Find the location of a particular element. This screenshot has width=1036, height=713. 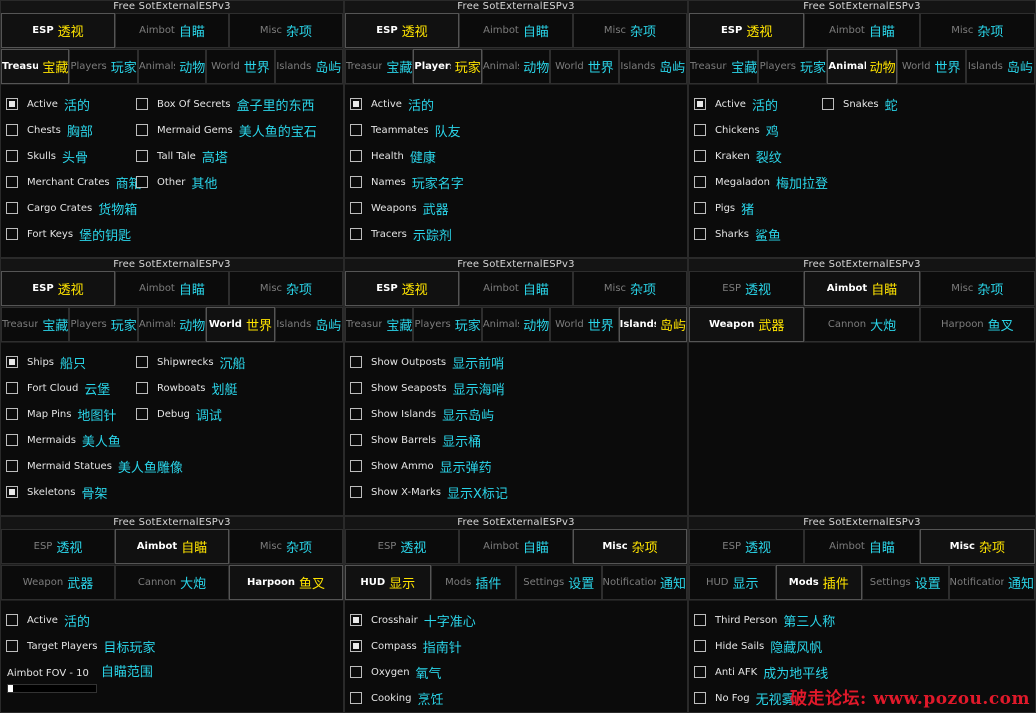

option-fort-keys: Fort Keys 堡的钥匙 is located at coordinates (66, 234).